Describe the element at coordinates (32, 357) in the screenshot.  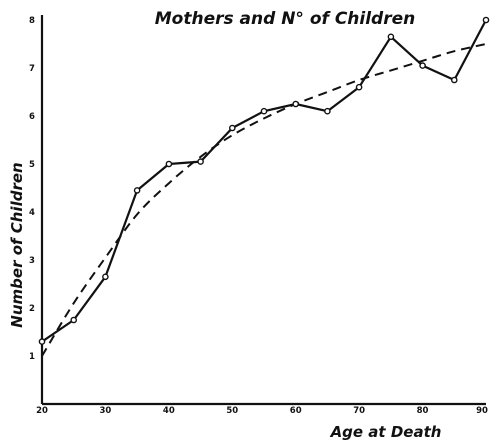
I see `y-tick-label: 1` at that location.